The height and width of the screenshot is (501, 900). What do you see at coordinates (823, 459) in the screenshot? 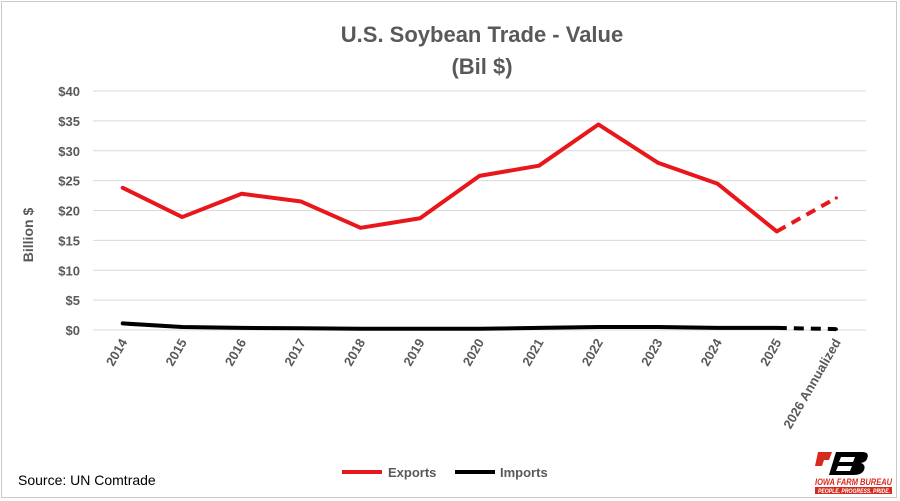
I see `logo-f-shape` at bounding box center [823, 459].